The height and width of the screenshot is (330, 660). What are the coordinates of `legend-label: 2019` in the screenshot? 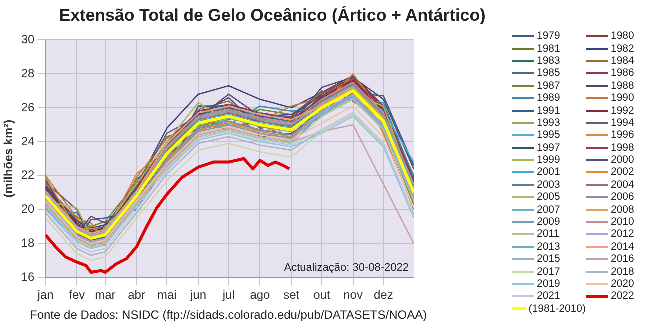 It's located at (548, 284).